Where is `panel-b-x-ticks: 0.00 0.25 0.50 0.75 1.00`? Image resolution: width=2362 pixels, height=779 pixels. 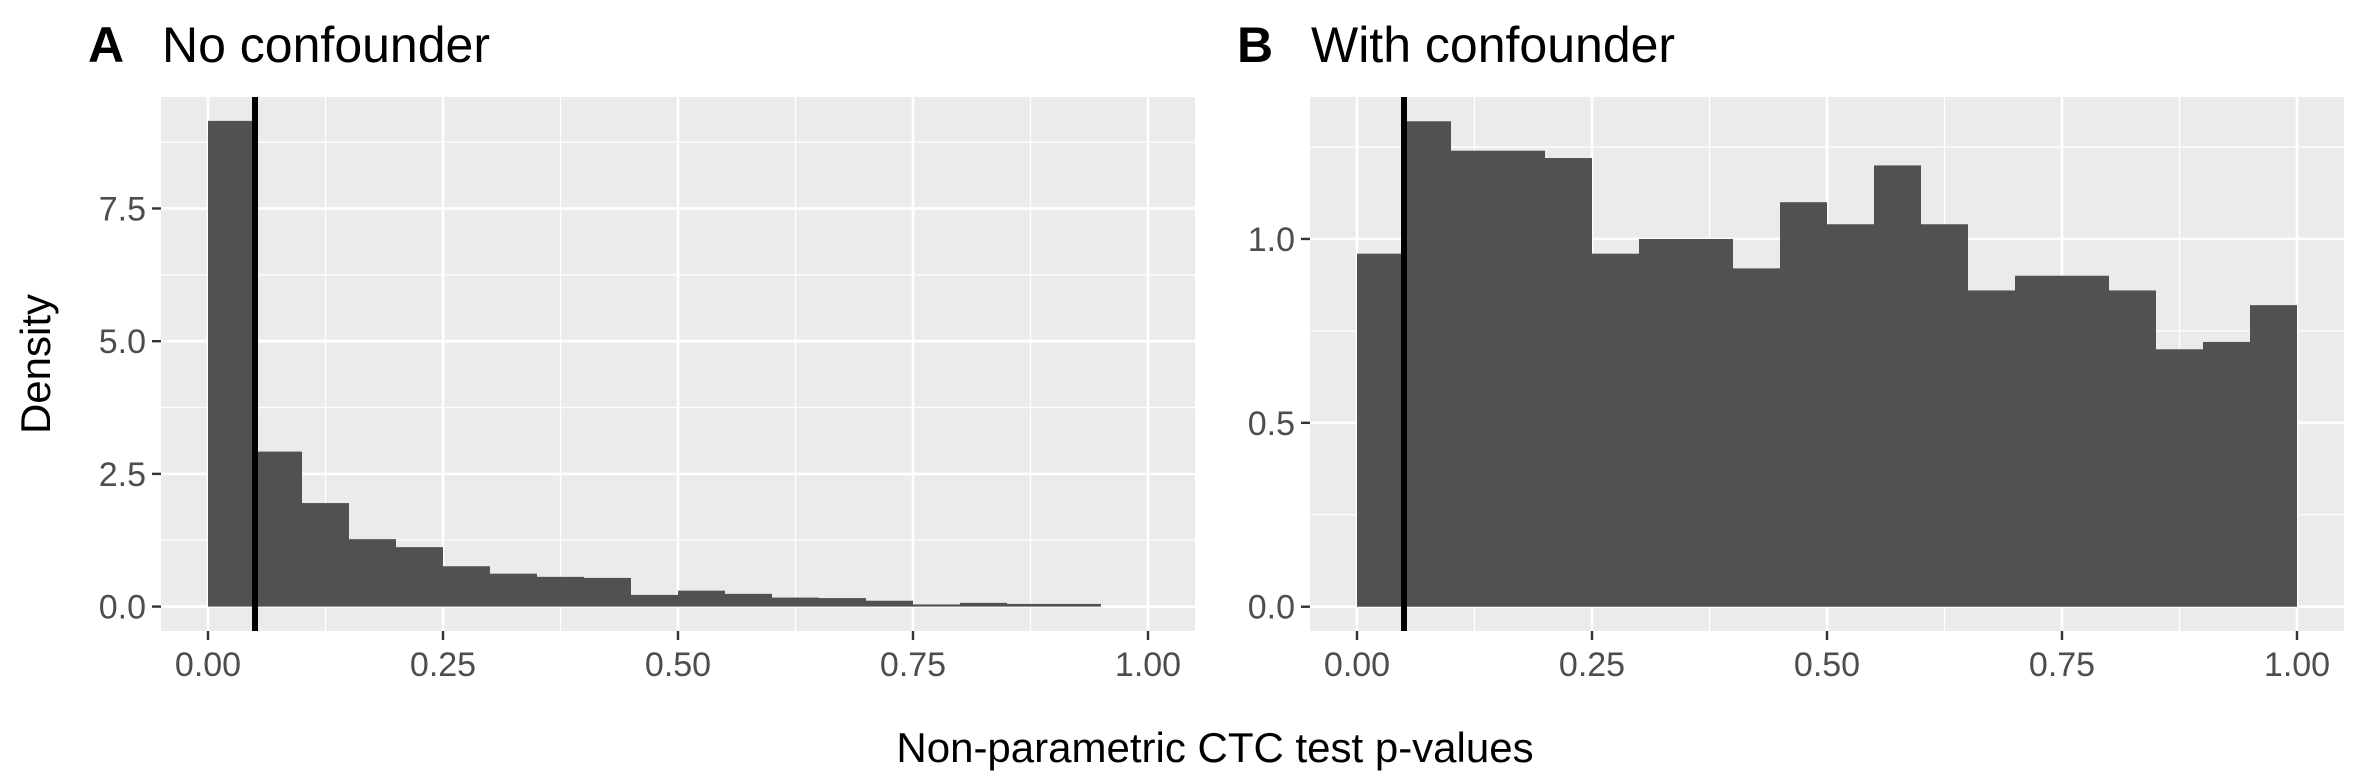 panel-b-x-ticks: 0.00 0.25 0.50 0.75 1.00 is located at coordinates (1827, 657).